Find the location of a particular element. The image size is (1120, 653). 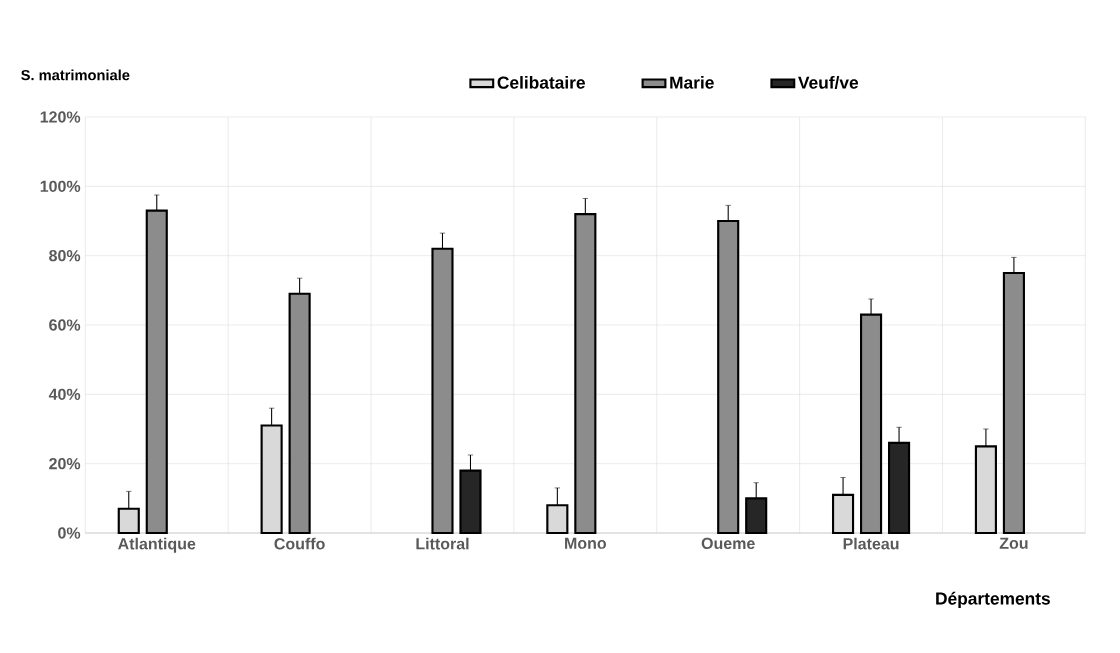

x-tick-label: Littoral is located at coordinates (442, 543).